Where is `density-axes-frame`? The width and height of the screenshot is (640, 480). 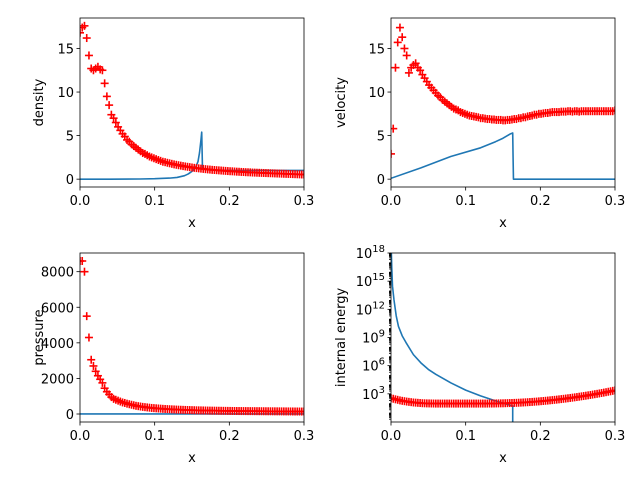
density-axes-frame is located at coordinates (192, 102).